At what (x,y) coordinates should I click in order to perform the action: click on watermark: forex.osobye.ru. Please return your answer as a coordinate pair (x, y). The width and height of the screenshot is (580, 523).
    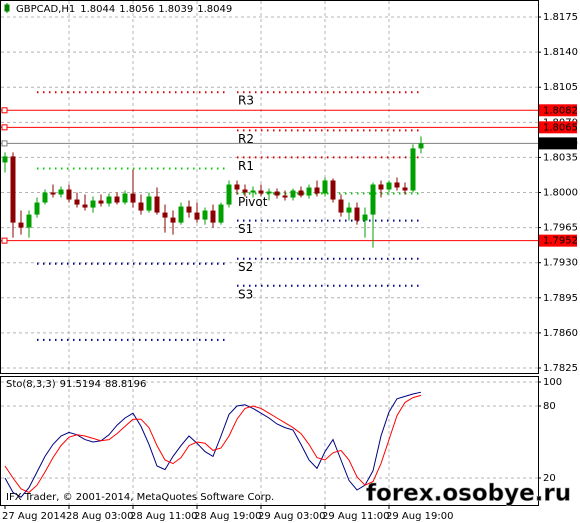
    Looking at the image, I should click on (468, 494).